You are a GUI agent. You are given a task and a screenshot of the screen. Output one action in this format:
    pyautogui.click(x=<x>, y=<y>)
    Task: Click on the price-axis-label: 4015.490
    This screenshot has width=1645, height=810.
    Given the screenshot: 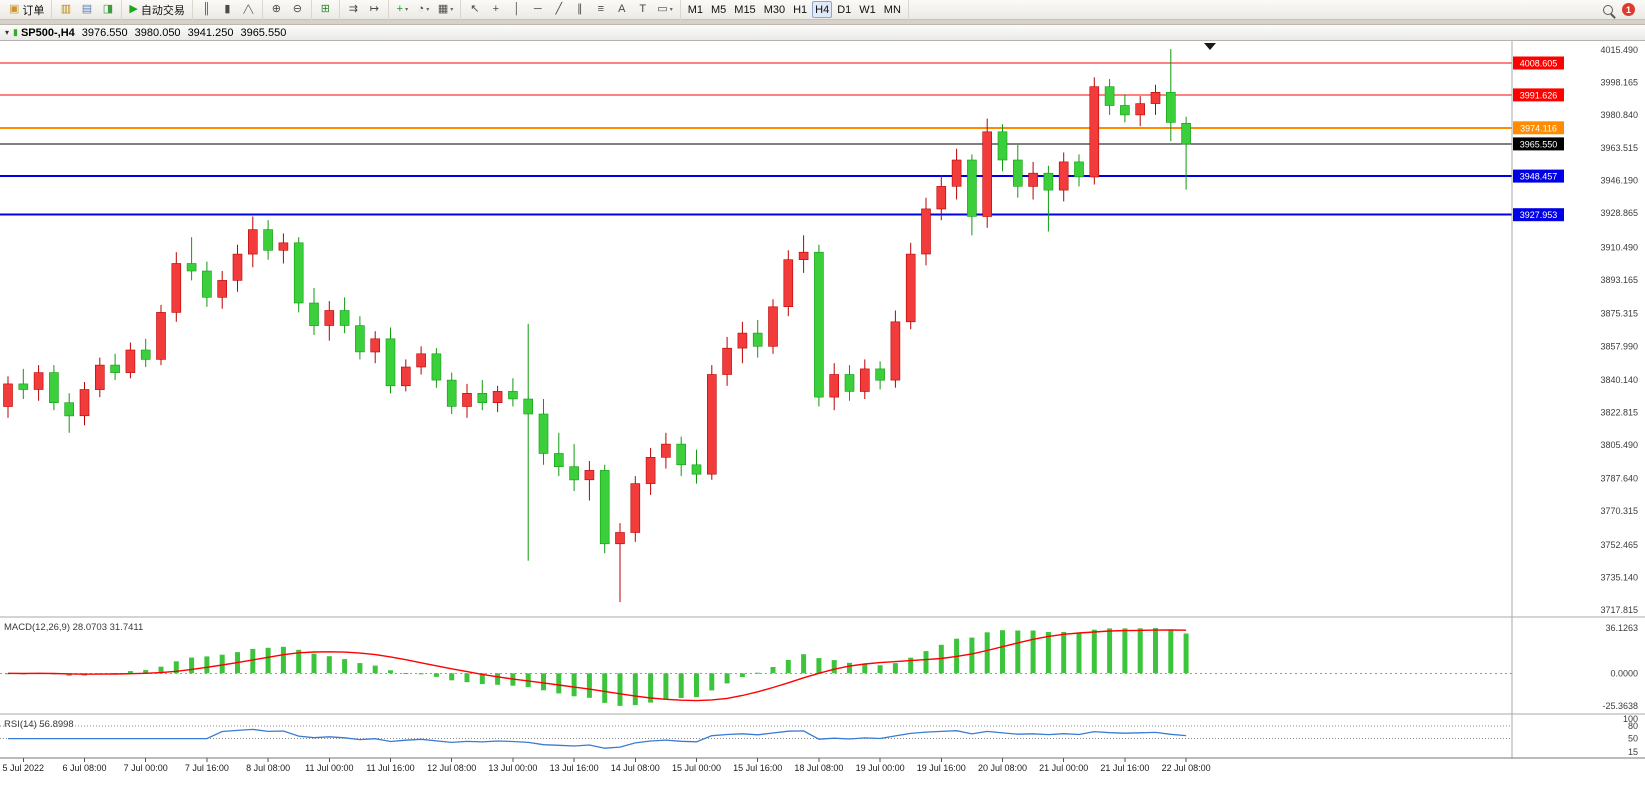 What is the action you would take?
    pyautogui.click(x=1619, y=50)
    